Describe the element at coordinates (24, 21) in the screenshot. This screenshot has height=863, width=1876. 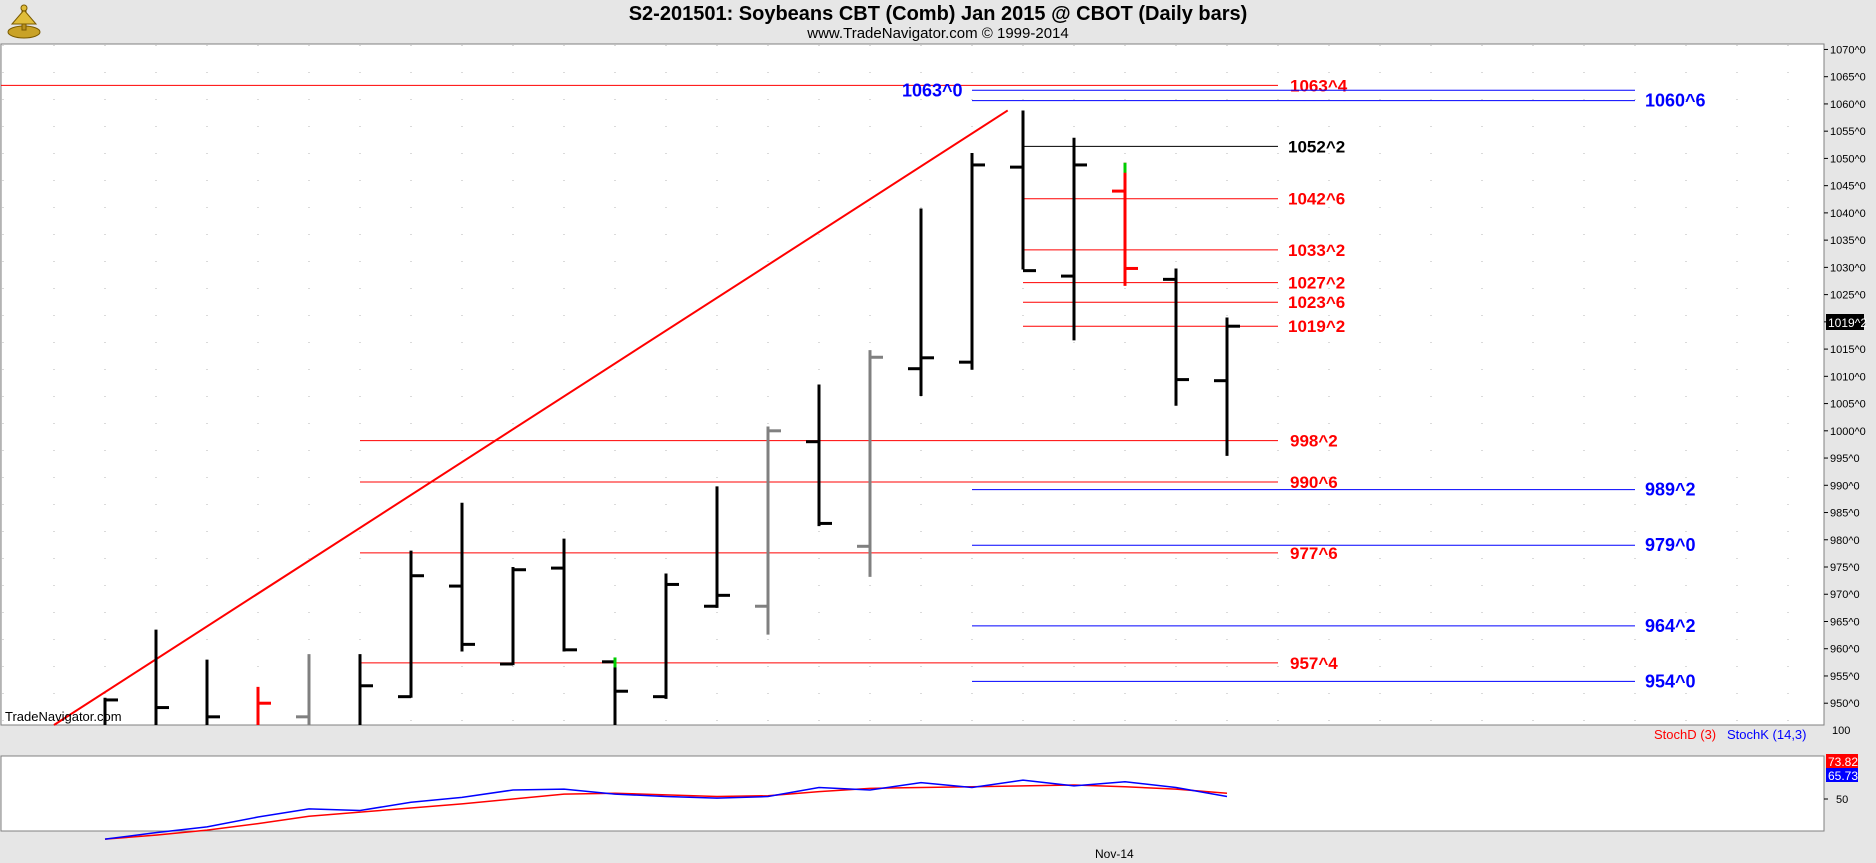
I see `tradenavigator-logo-icon` at that location.